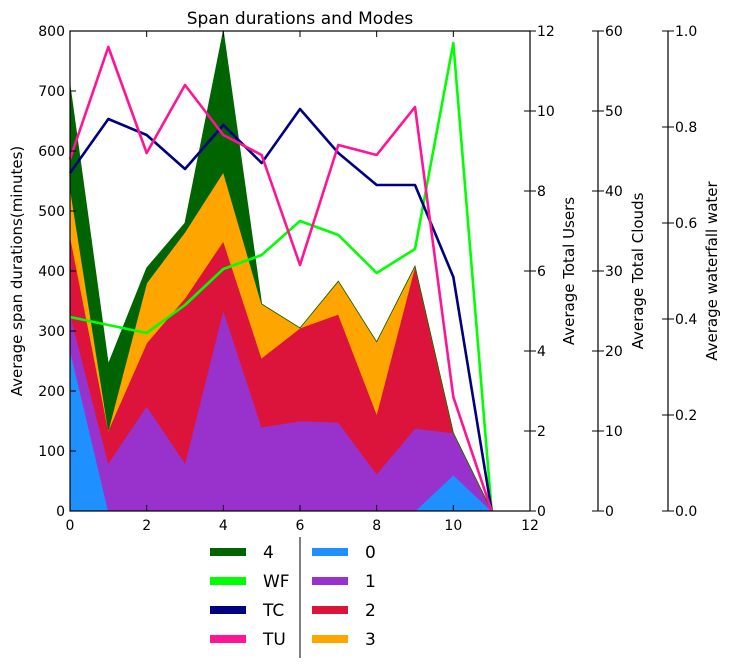 This screenshot has height=671, width=733. I want to click on clouds-tick-label: 50, so click(614, 112).